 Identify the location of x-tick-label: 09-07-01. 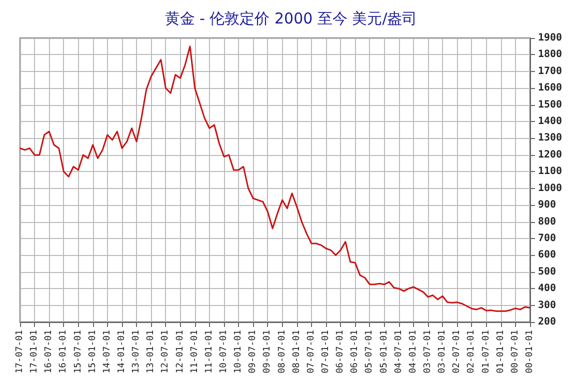
(253, 352).